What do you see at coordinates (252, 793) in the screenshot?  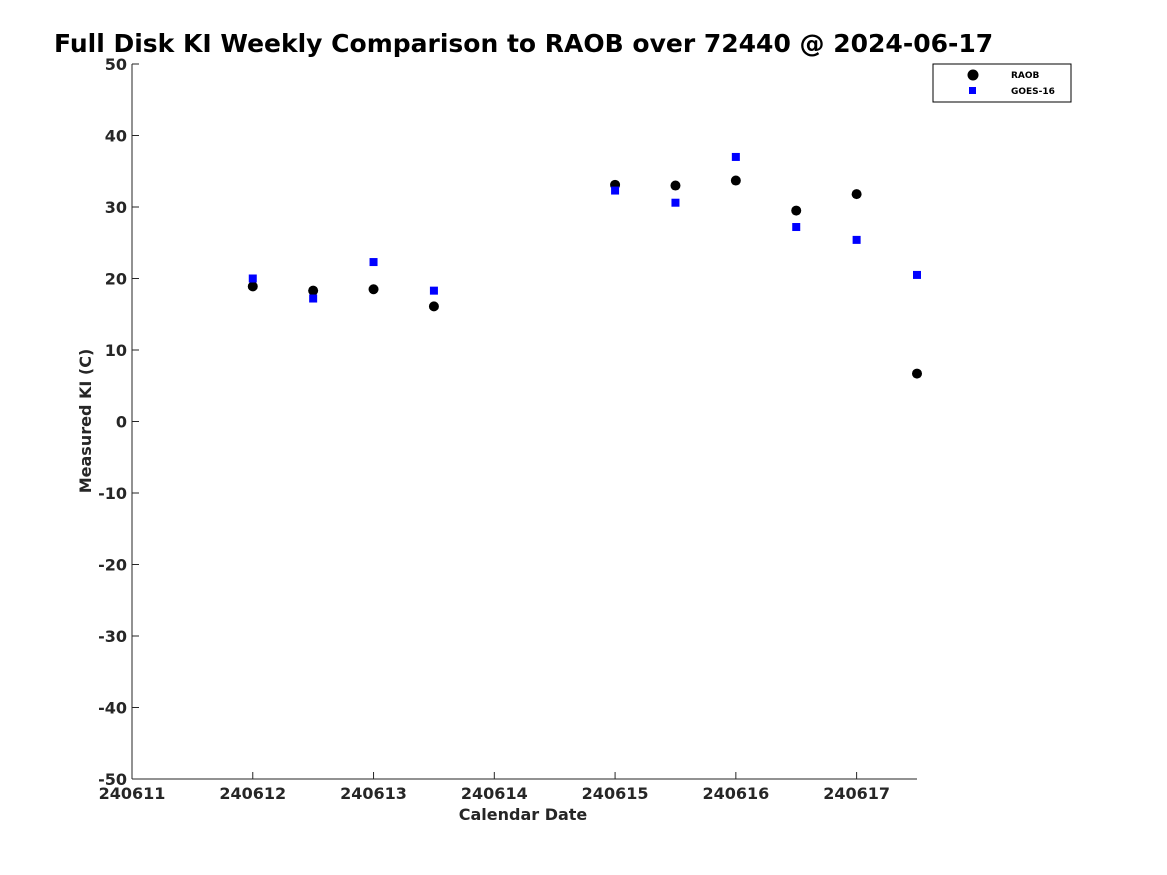 I see `x-tick-label: 240612` at bounding box center [252, 793].